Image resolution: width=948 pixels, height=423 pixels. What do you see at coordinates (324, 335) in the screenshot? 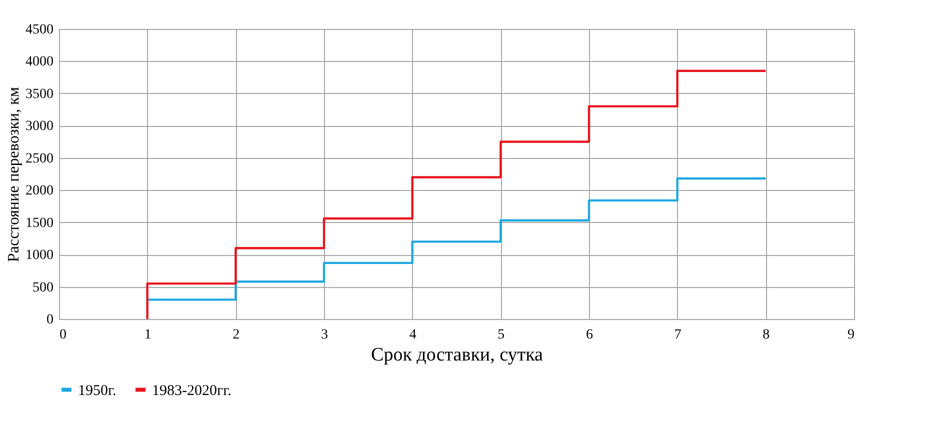
I see `x-tick-label: 3` at bounding box center [324, 335].